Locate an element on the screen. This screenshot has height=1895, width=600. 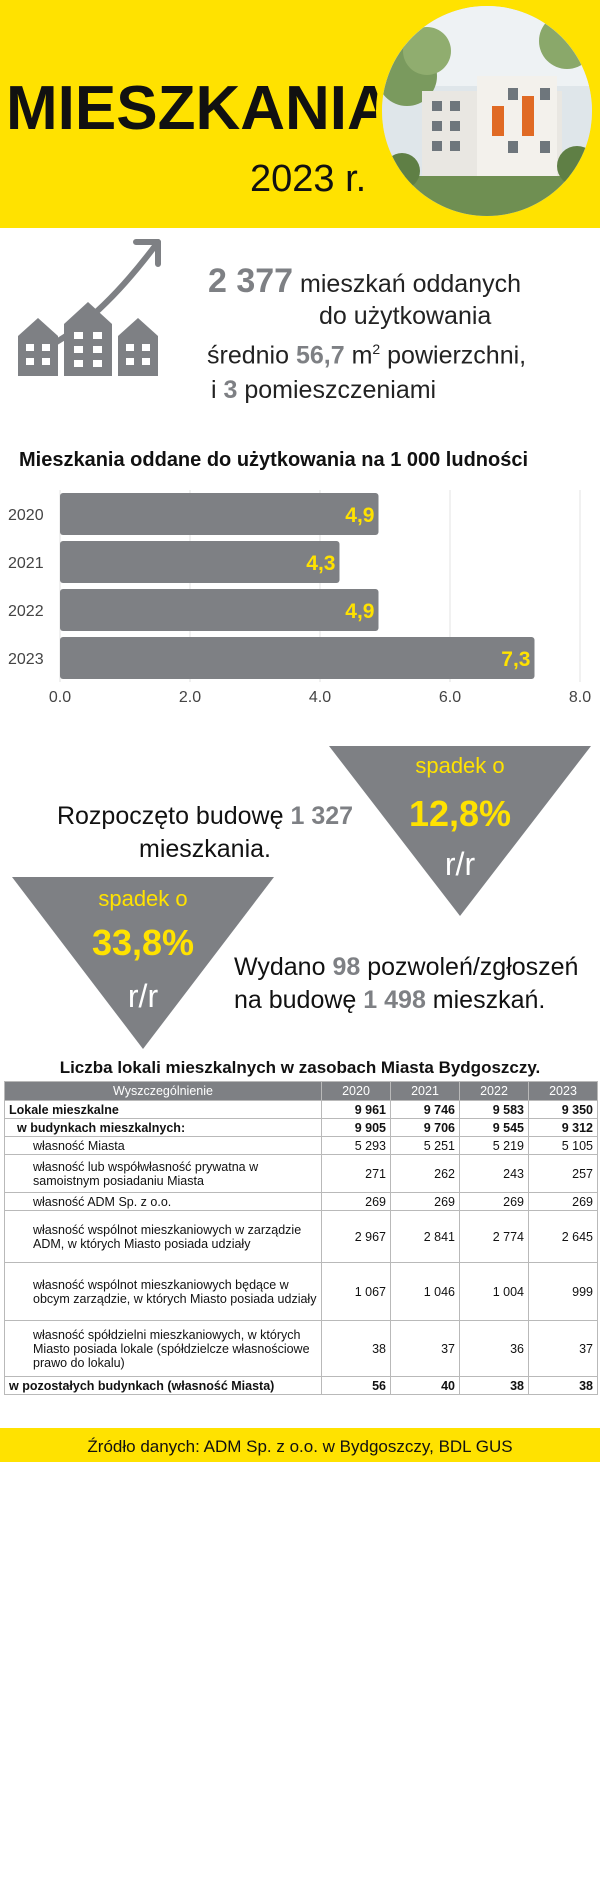
year-label: 2023 r. is located at coordinates (308, 179).